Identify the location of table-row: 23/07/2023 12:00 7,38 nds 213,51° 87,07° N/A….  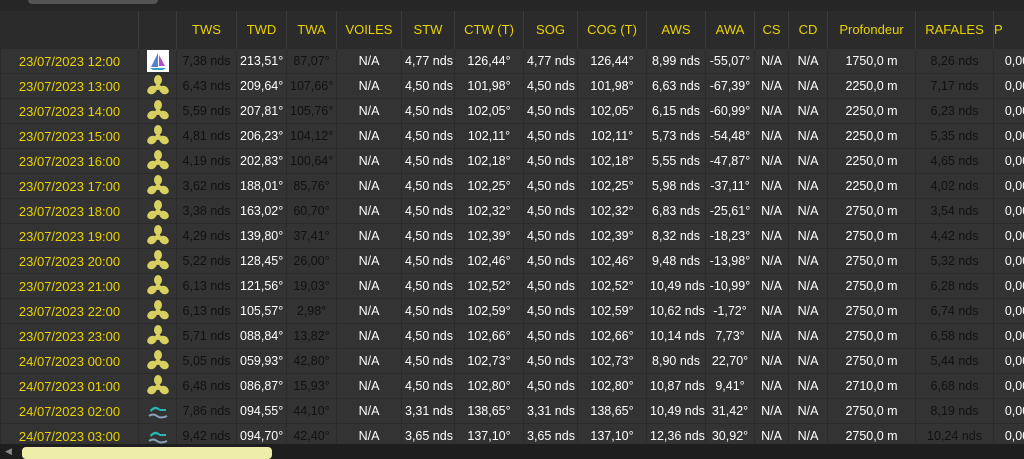
(512, 61).